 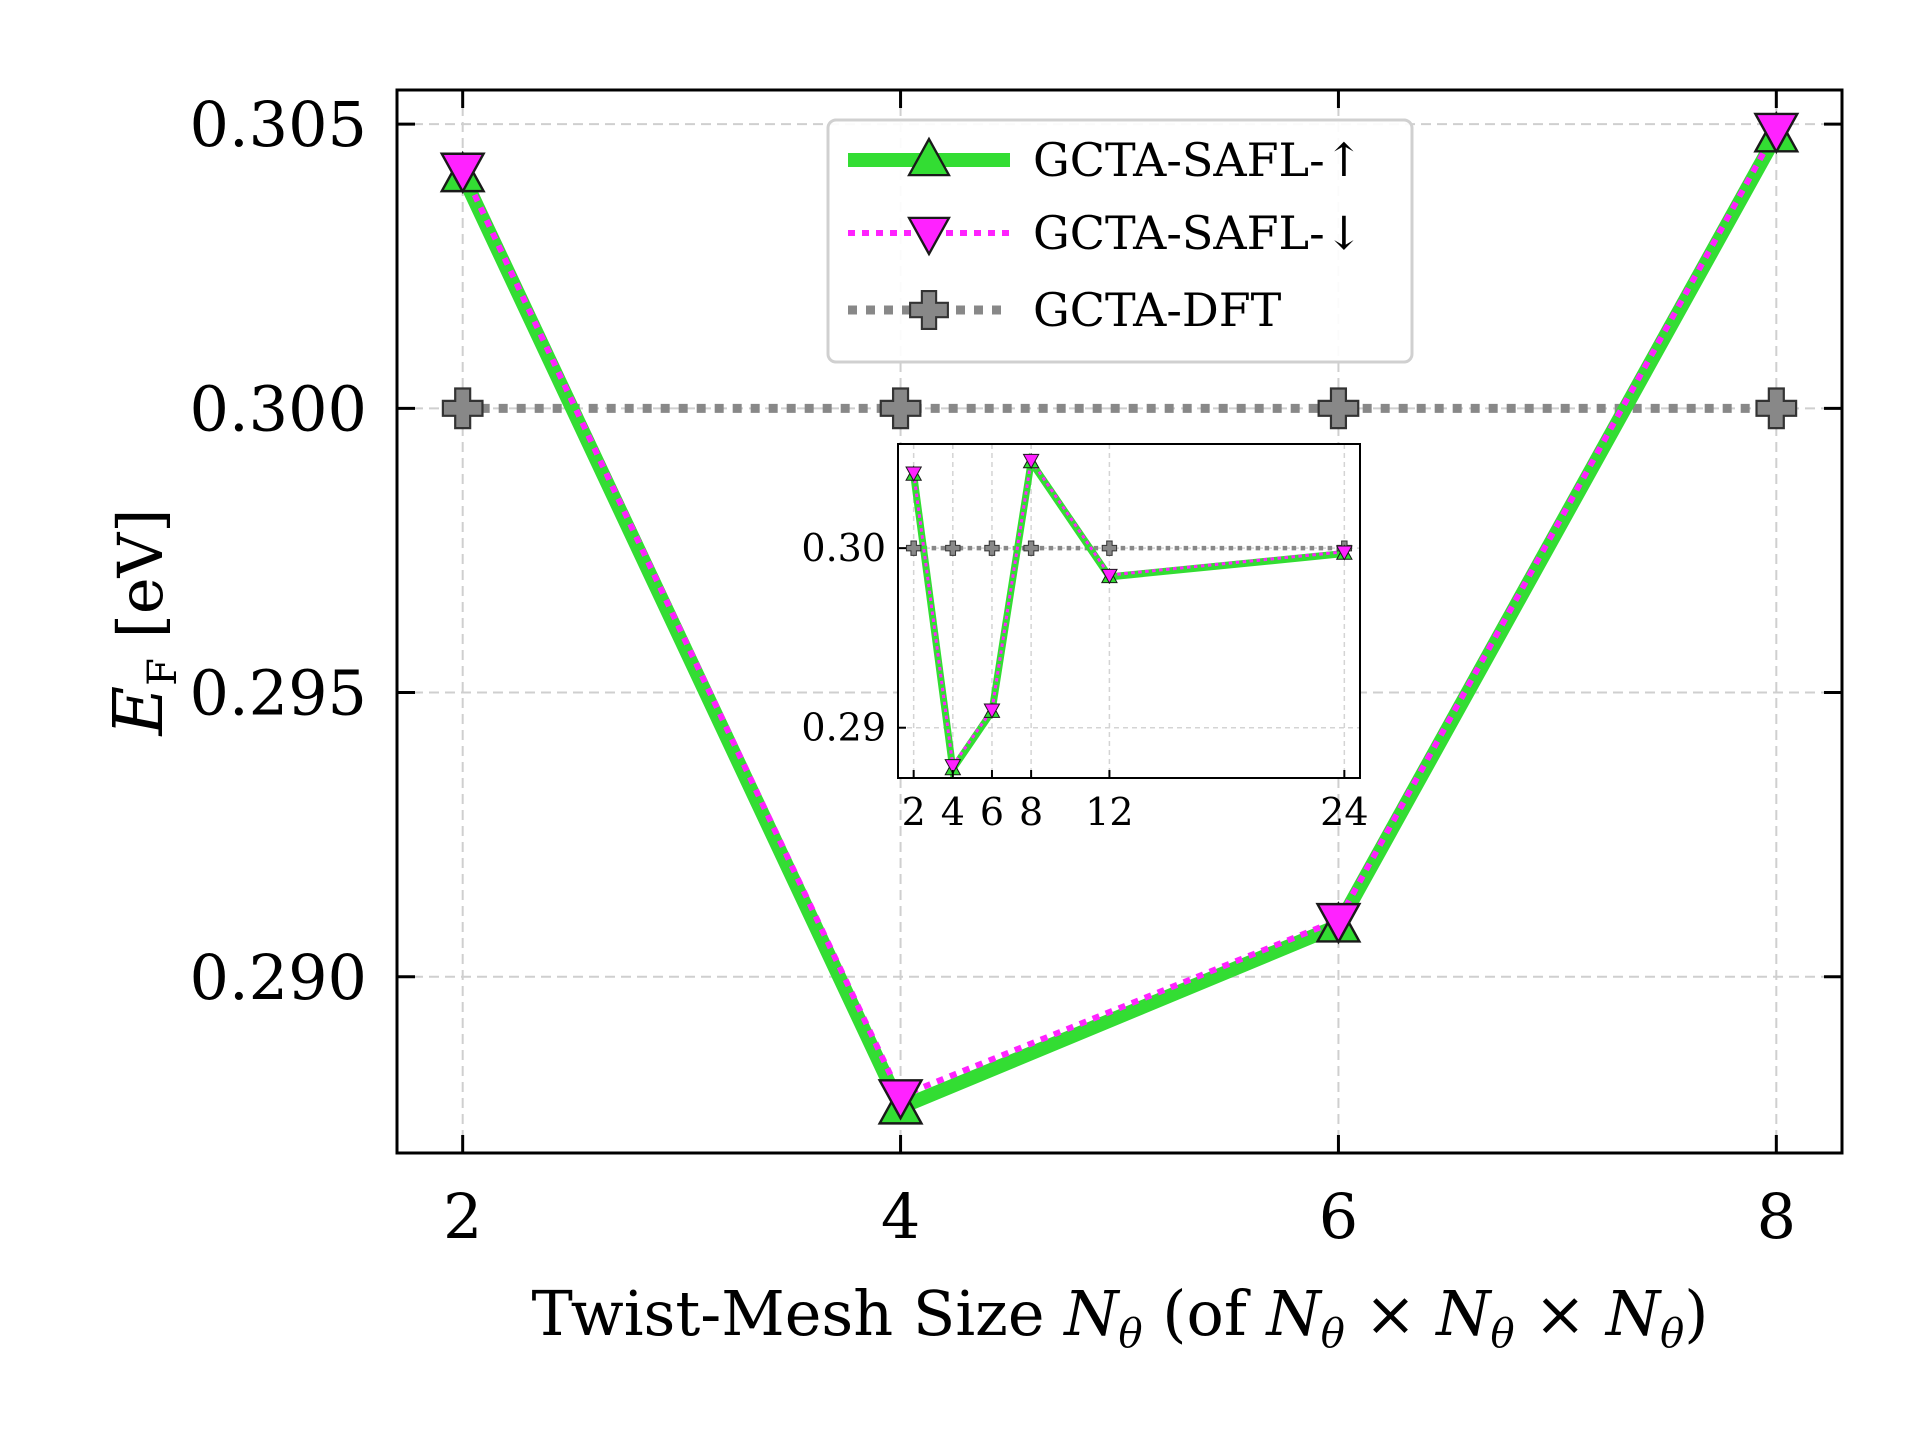 What do you see at coordinates (843, 728) in the screenshot?
I see `inset-y-tick-label: 0.29` at bounding box center [843, 728].